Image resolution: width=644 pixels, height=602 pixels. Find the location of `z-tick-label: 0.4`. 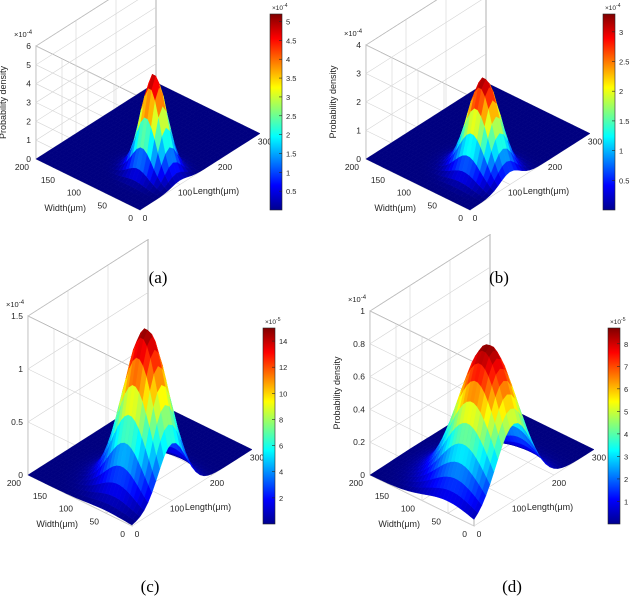

z-tick-label: 0.4 is located at coordinates (359, 409).